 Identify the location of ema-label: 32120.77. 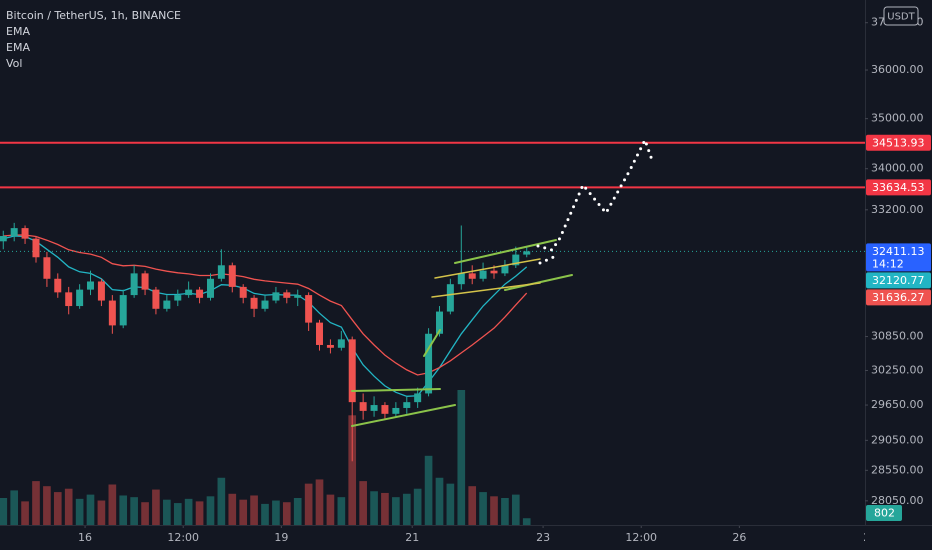
(898, 280).